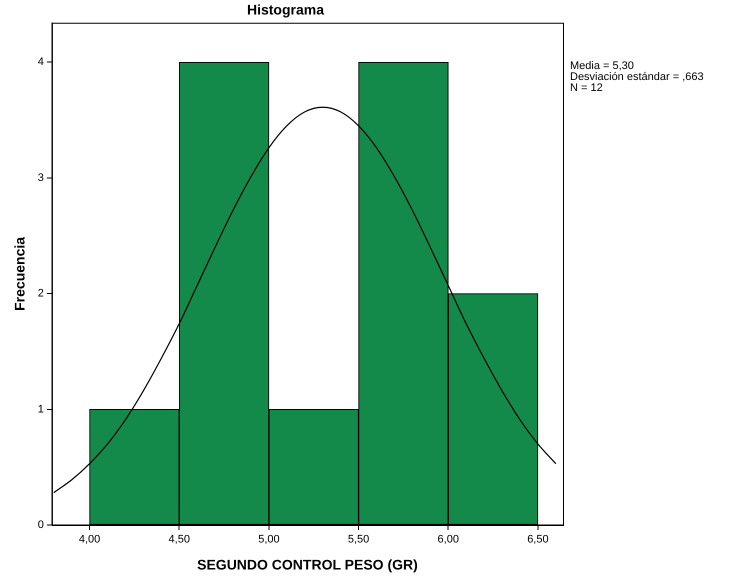 The width and height of the screenshot is (734, 582). I want to click on y-axis-title: Frecuencia, so click(19, 273).